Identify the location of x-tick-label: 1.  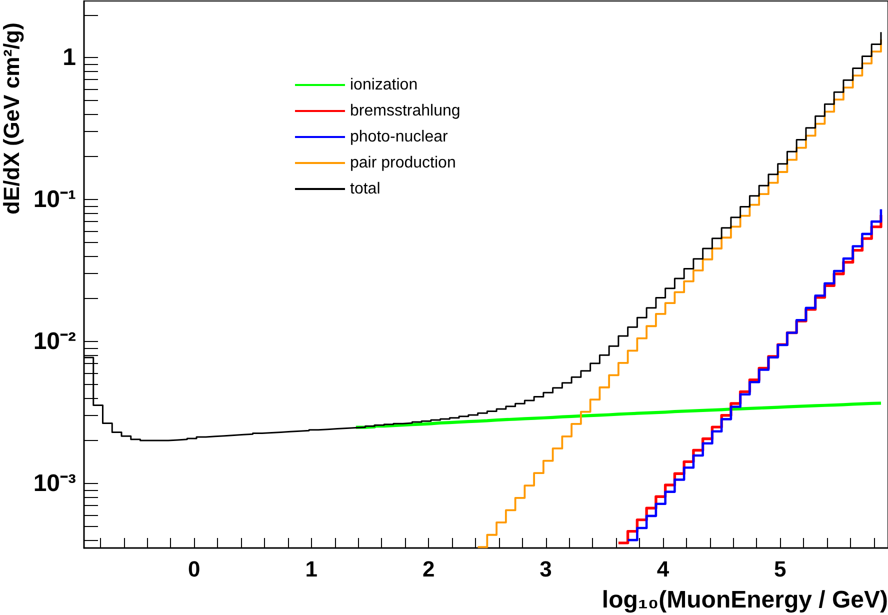
(311, 569).